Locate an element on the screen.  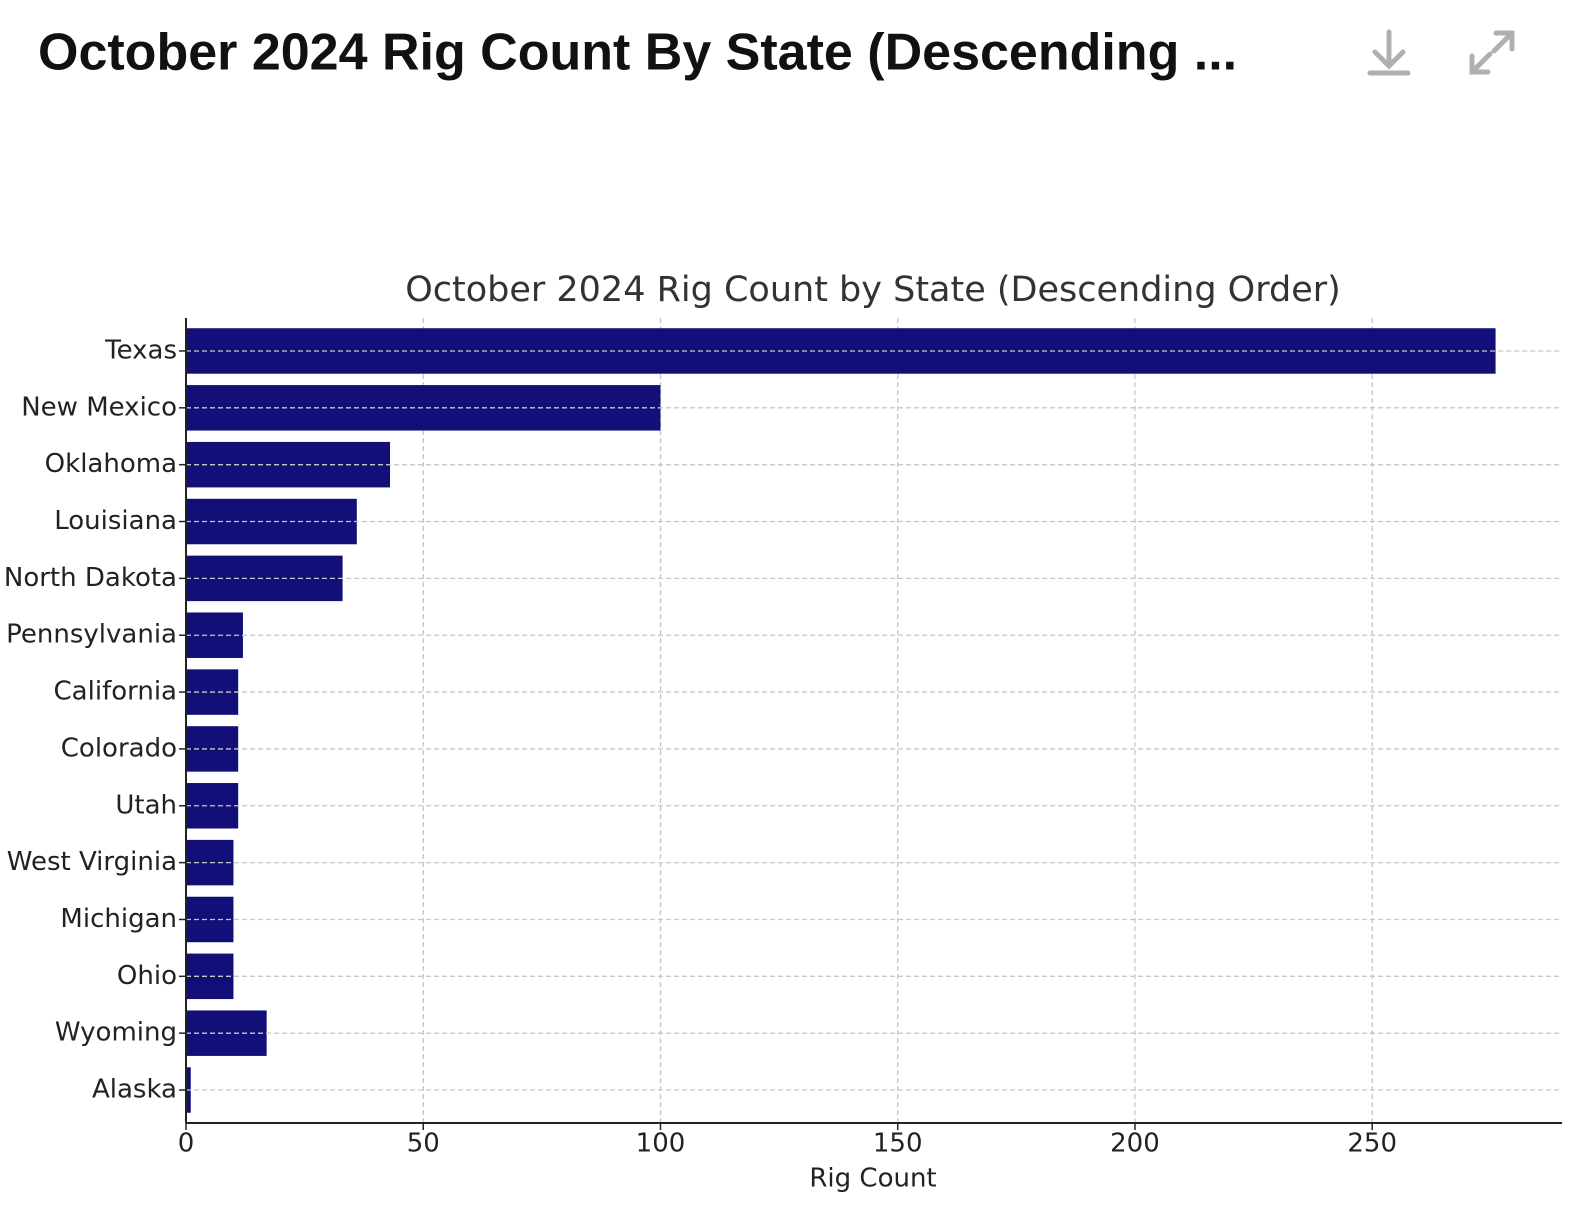
x-axis-label: Rig Count is located at coordinates (872, 1179).